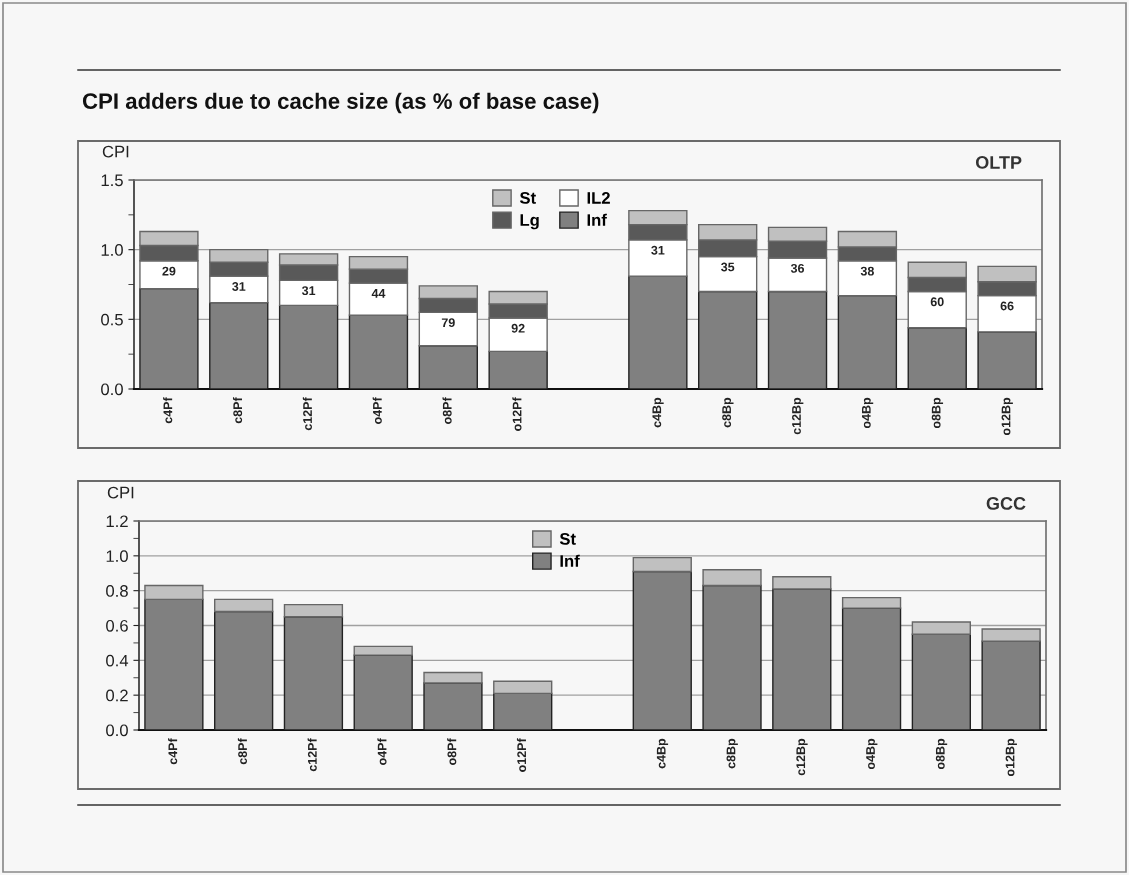 Image resolution: width=1129 pixels, height=875 pixels. Describe the element at coordinates (112, 319) in the screenshot. I see `y-tick-label: 0.5` at that location.